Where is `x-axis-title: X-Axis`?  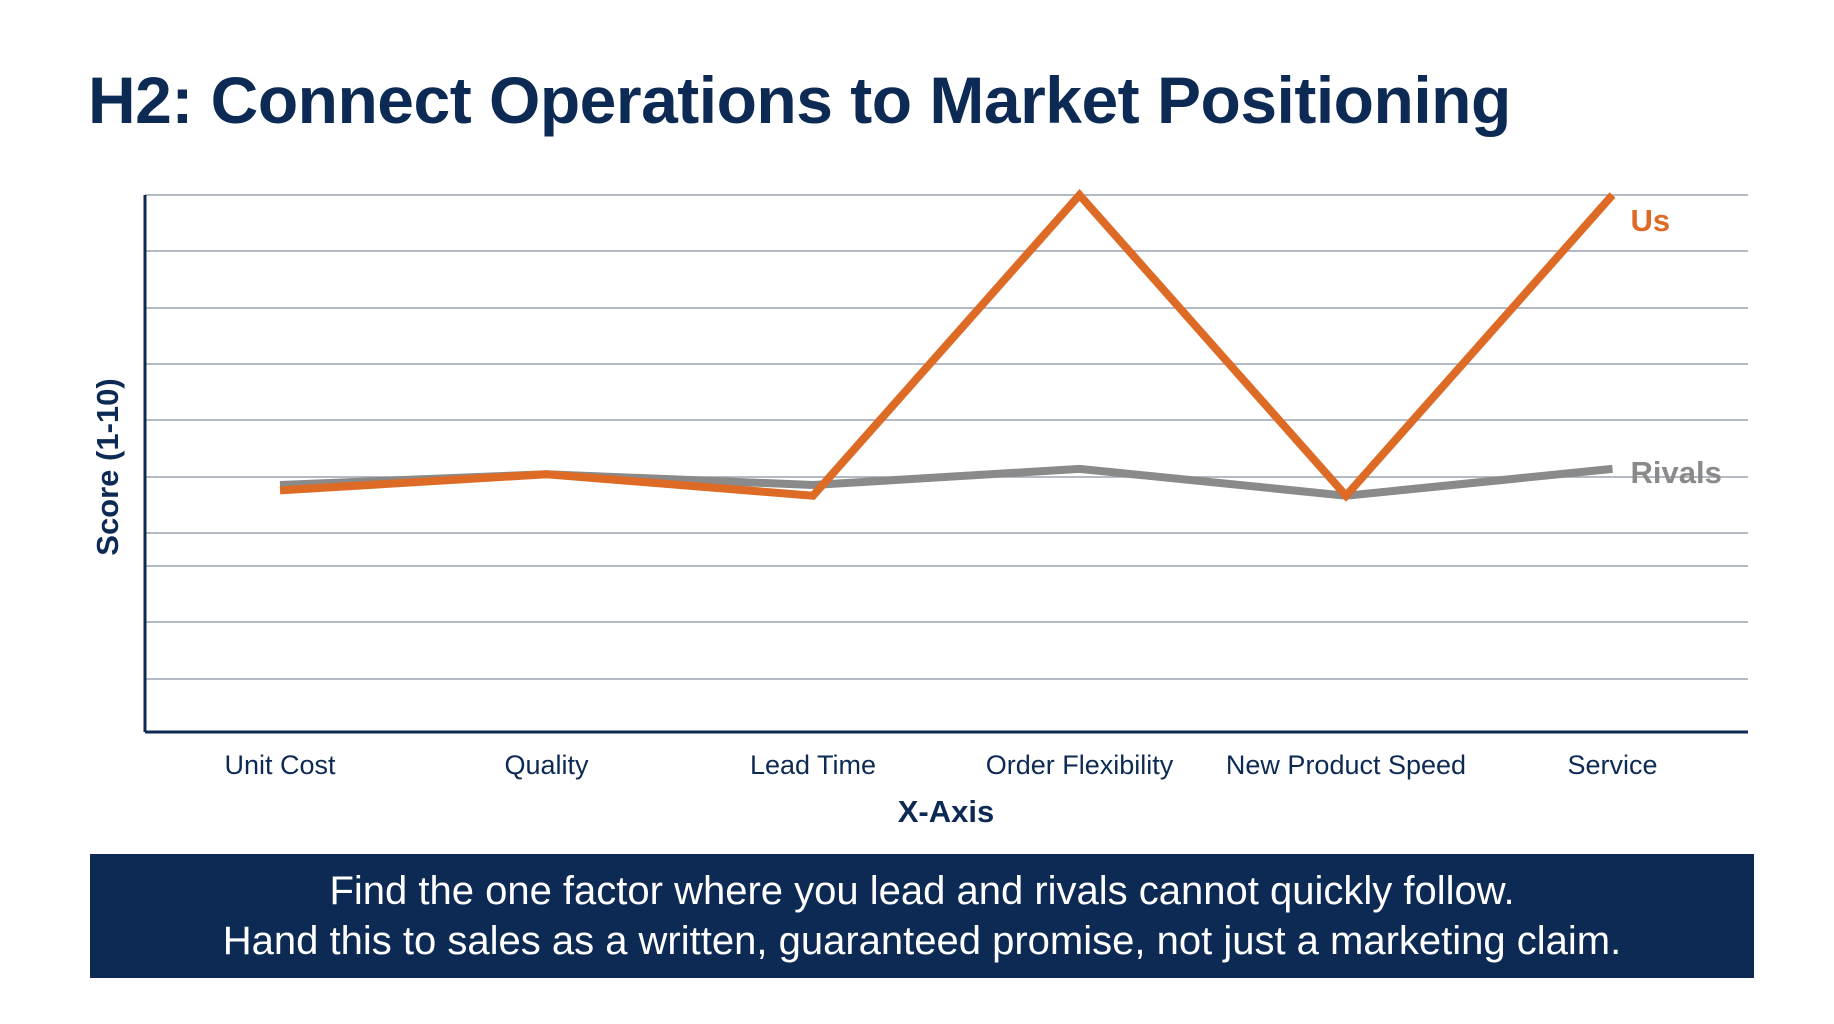
x-axis-title: X-Axis is located at coordinates (946, 811).